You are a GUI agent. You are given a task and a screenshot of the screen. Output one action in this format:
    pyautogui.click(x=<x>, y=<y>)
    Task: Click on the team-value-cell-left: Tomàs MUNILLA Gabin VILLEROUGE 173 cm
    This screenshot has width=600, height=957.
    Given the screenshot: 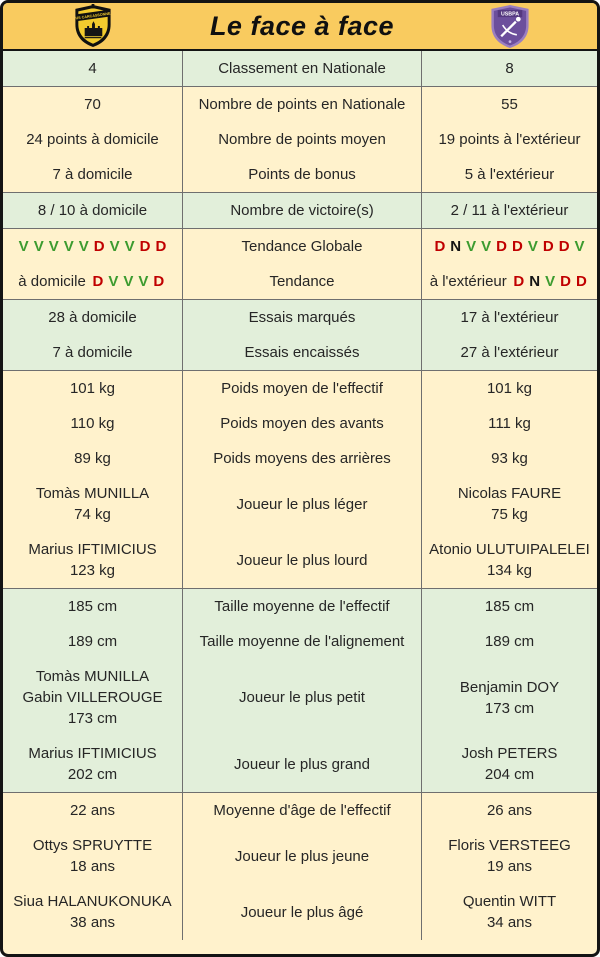 What is the action you would take?
    pyautogui.click(x=92, y=697)
    